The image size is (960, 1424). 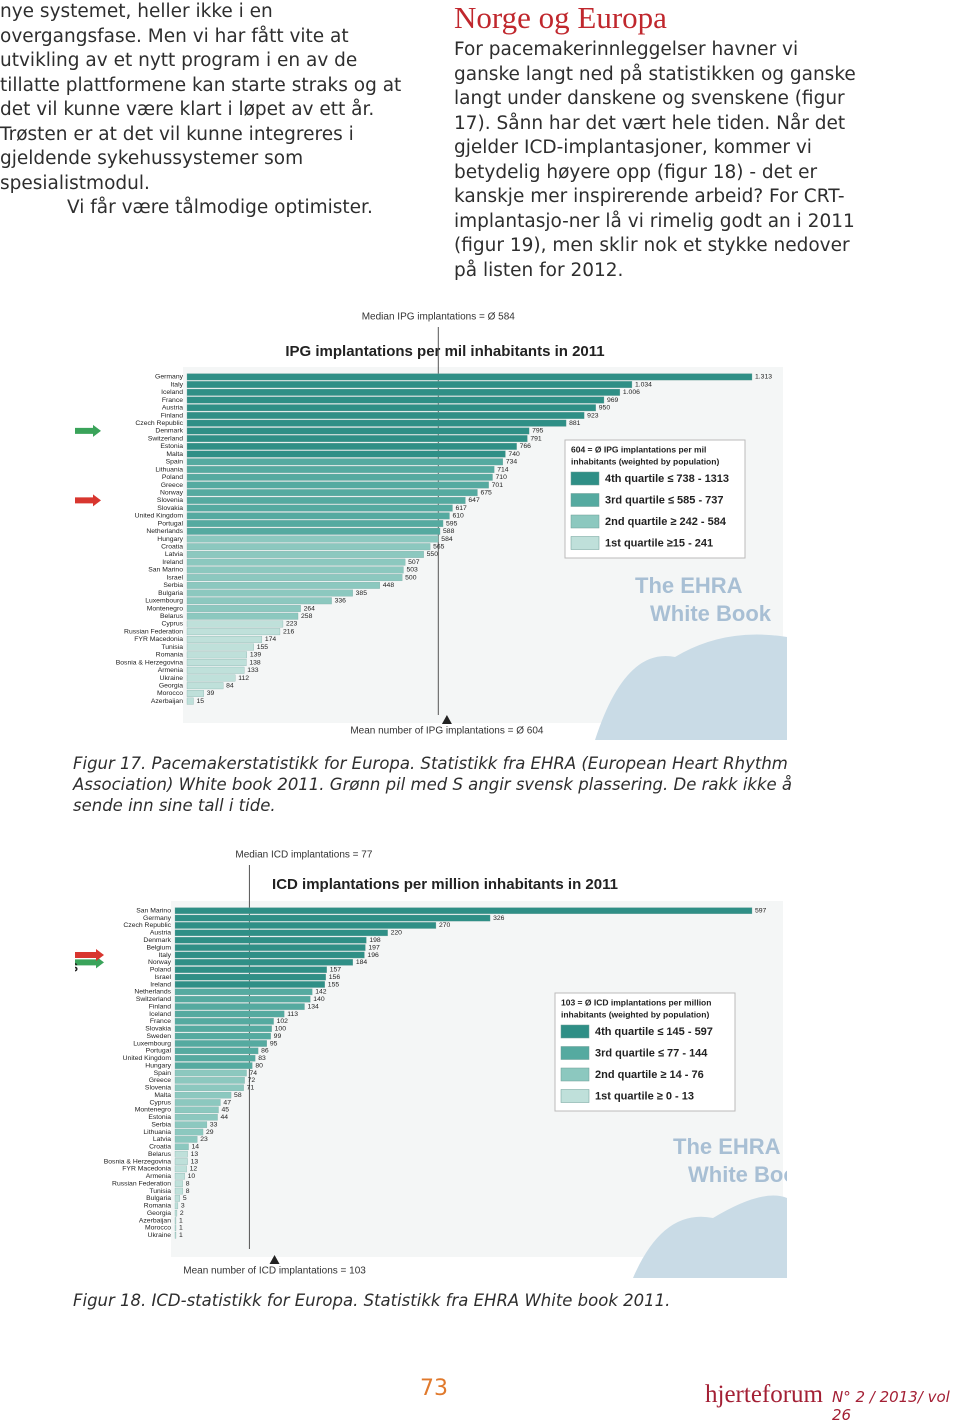 What do you see at coordinates (160, 1014) in the screenshot?
I see `category-label: Iceland` at bounding box center [160, 1014].